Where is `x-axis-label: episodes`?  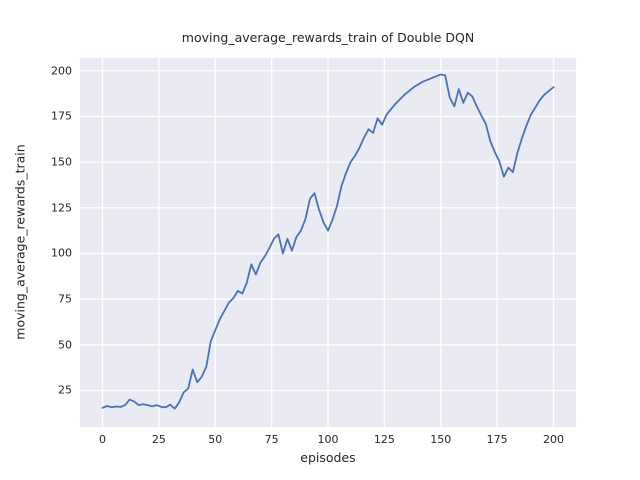
x-axis-label: episodes is located at coordinates (328, 457).